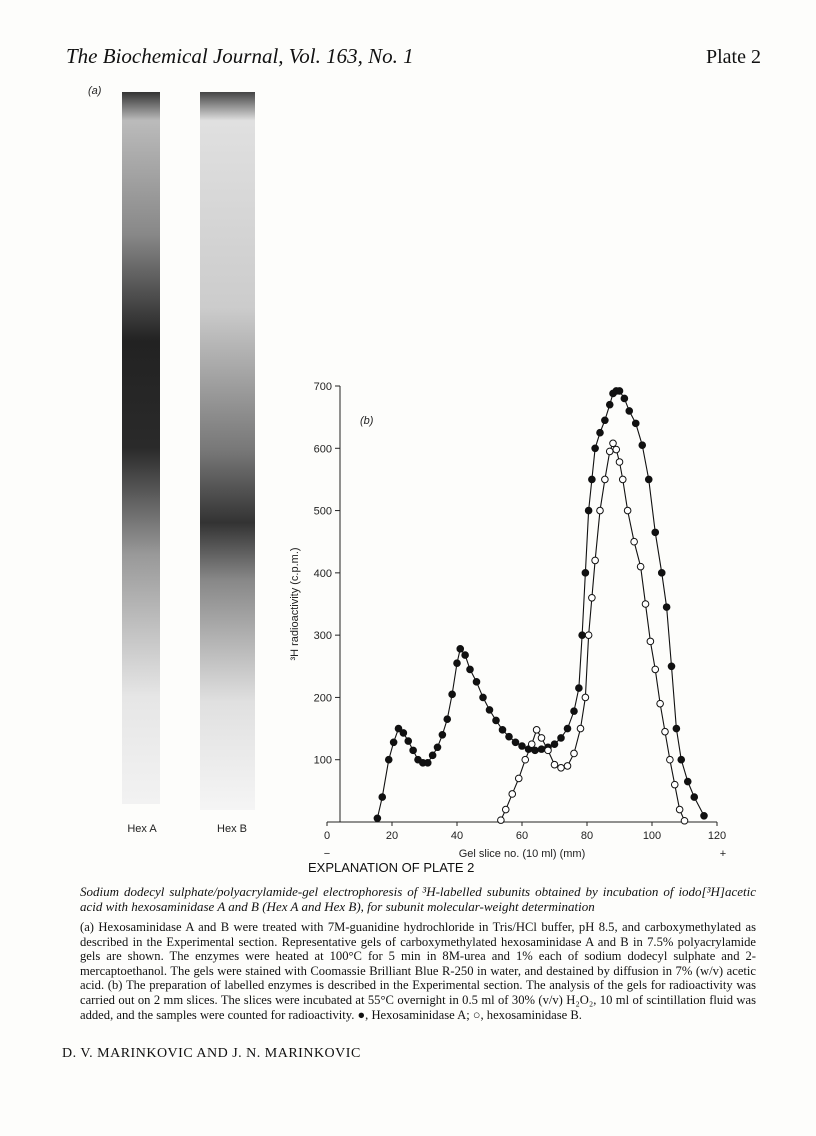  Describe the element at coordinates (323, 698) in the screenshot. I see `y-tick-label: 200` at that location.